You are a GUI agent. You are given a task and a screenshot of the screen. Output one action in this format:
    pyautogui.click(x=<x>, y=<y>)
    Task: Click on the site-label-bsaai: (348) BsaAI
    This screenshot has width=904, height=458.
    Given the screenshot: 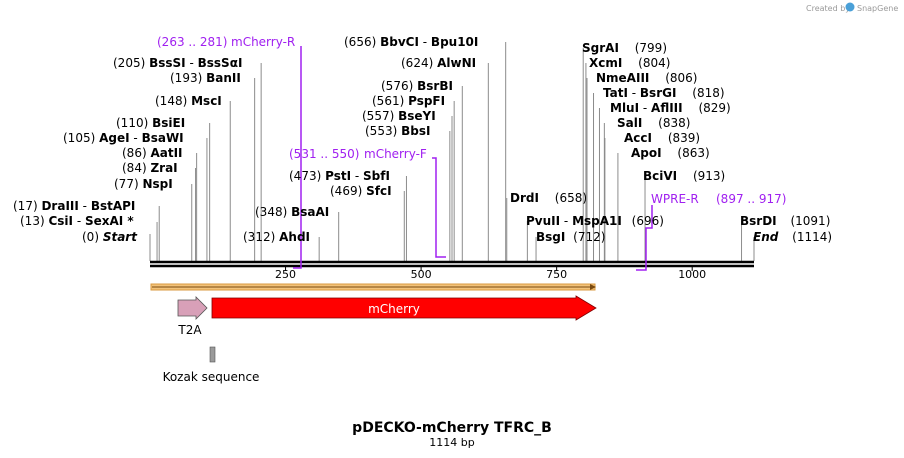 What is the action you would take?
    pyautogui.click(x=292, y=212)
    